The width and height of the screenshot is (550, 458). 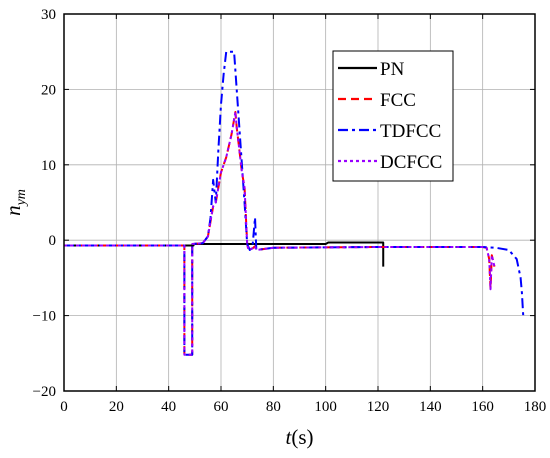 I want to click on legend-label-fcc: FCC, so click(x=398, y=100).